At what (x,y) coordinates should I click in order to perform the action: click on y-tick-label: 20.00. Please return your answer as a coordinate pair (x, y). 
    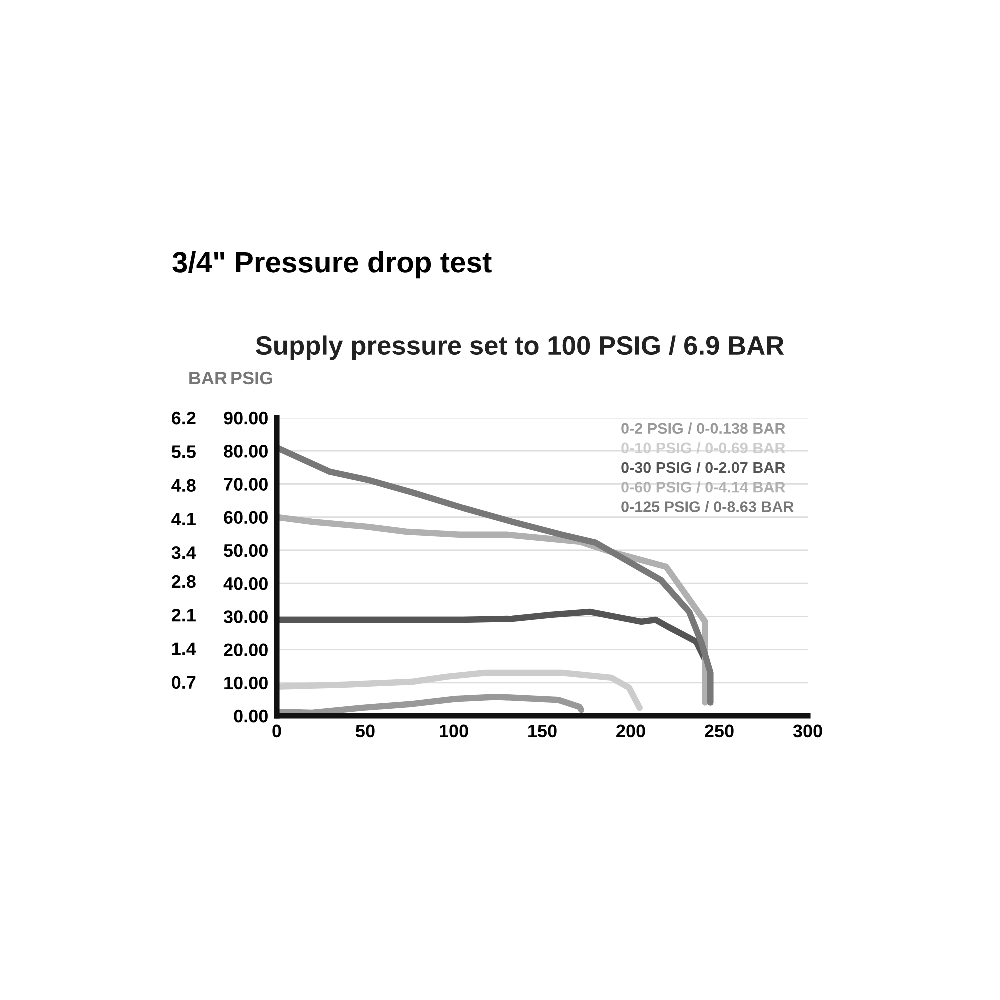
    Looking at the image, I should click on (246, 650).